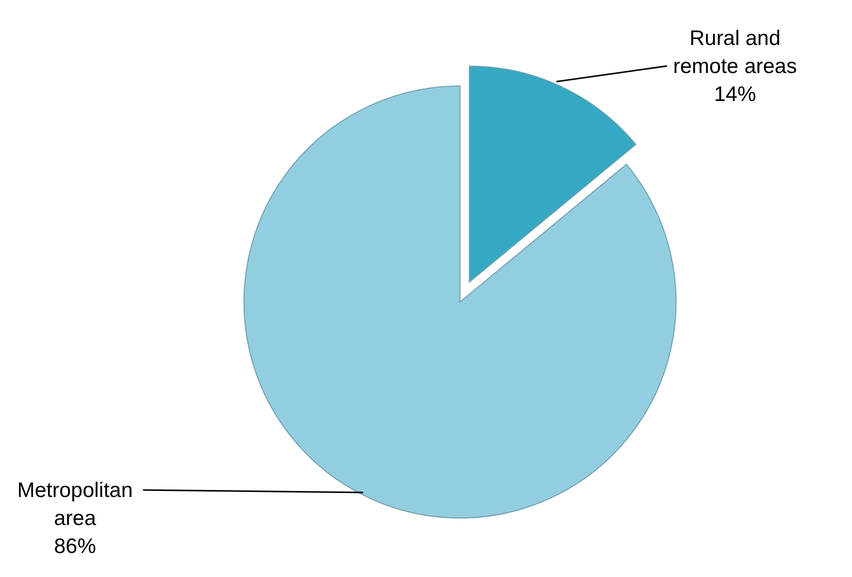 Image resolution: width=852 pixels, height=577 pixels. I want to click on data-label: 86%, so click(75, 546).